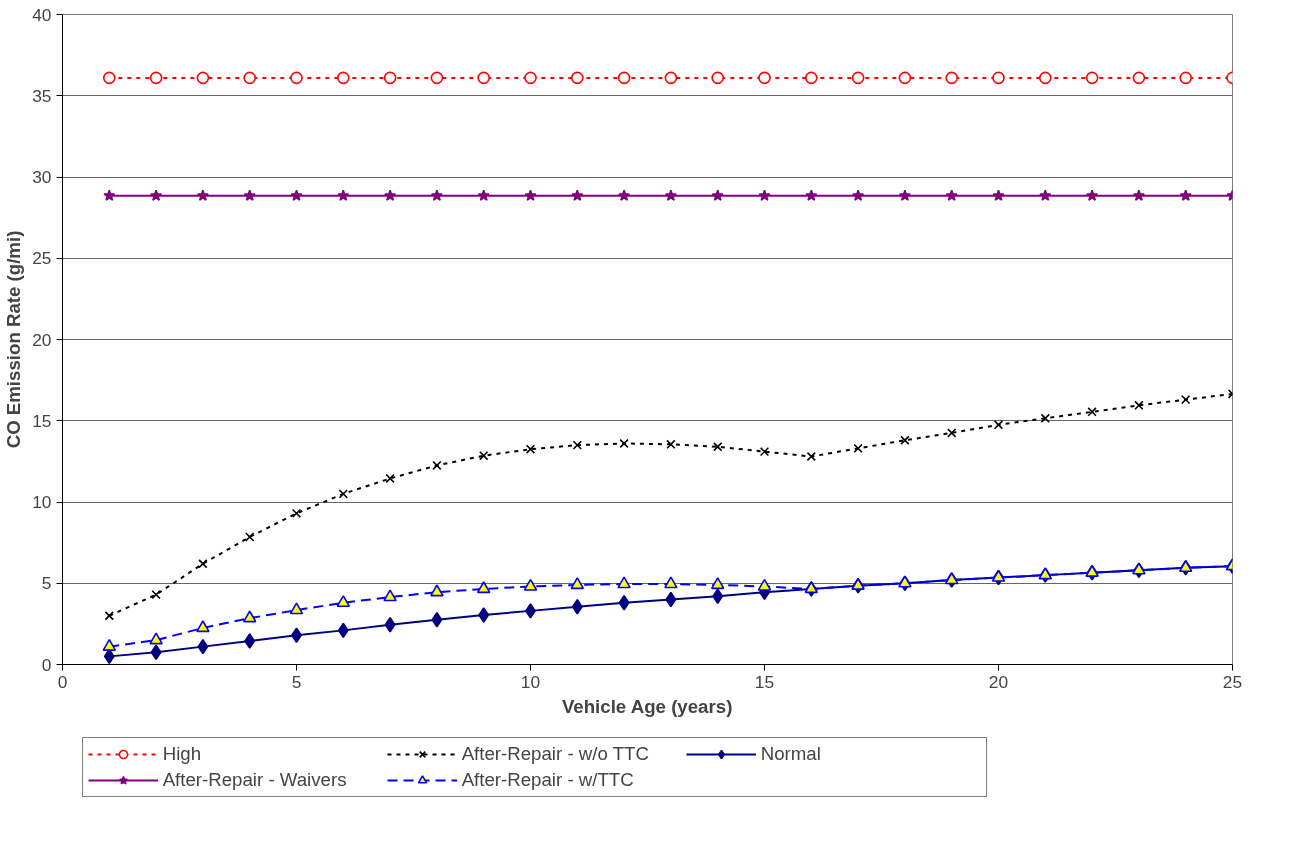 The height and width of the screenshot is (857, 1289). I want to click on y-tick-label: 0, so click(46, 664).